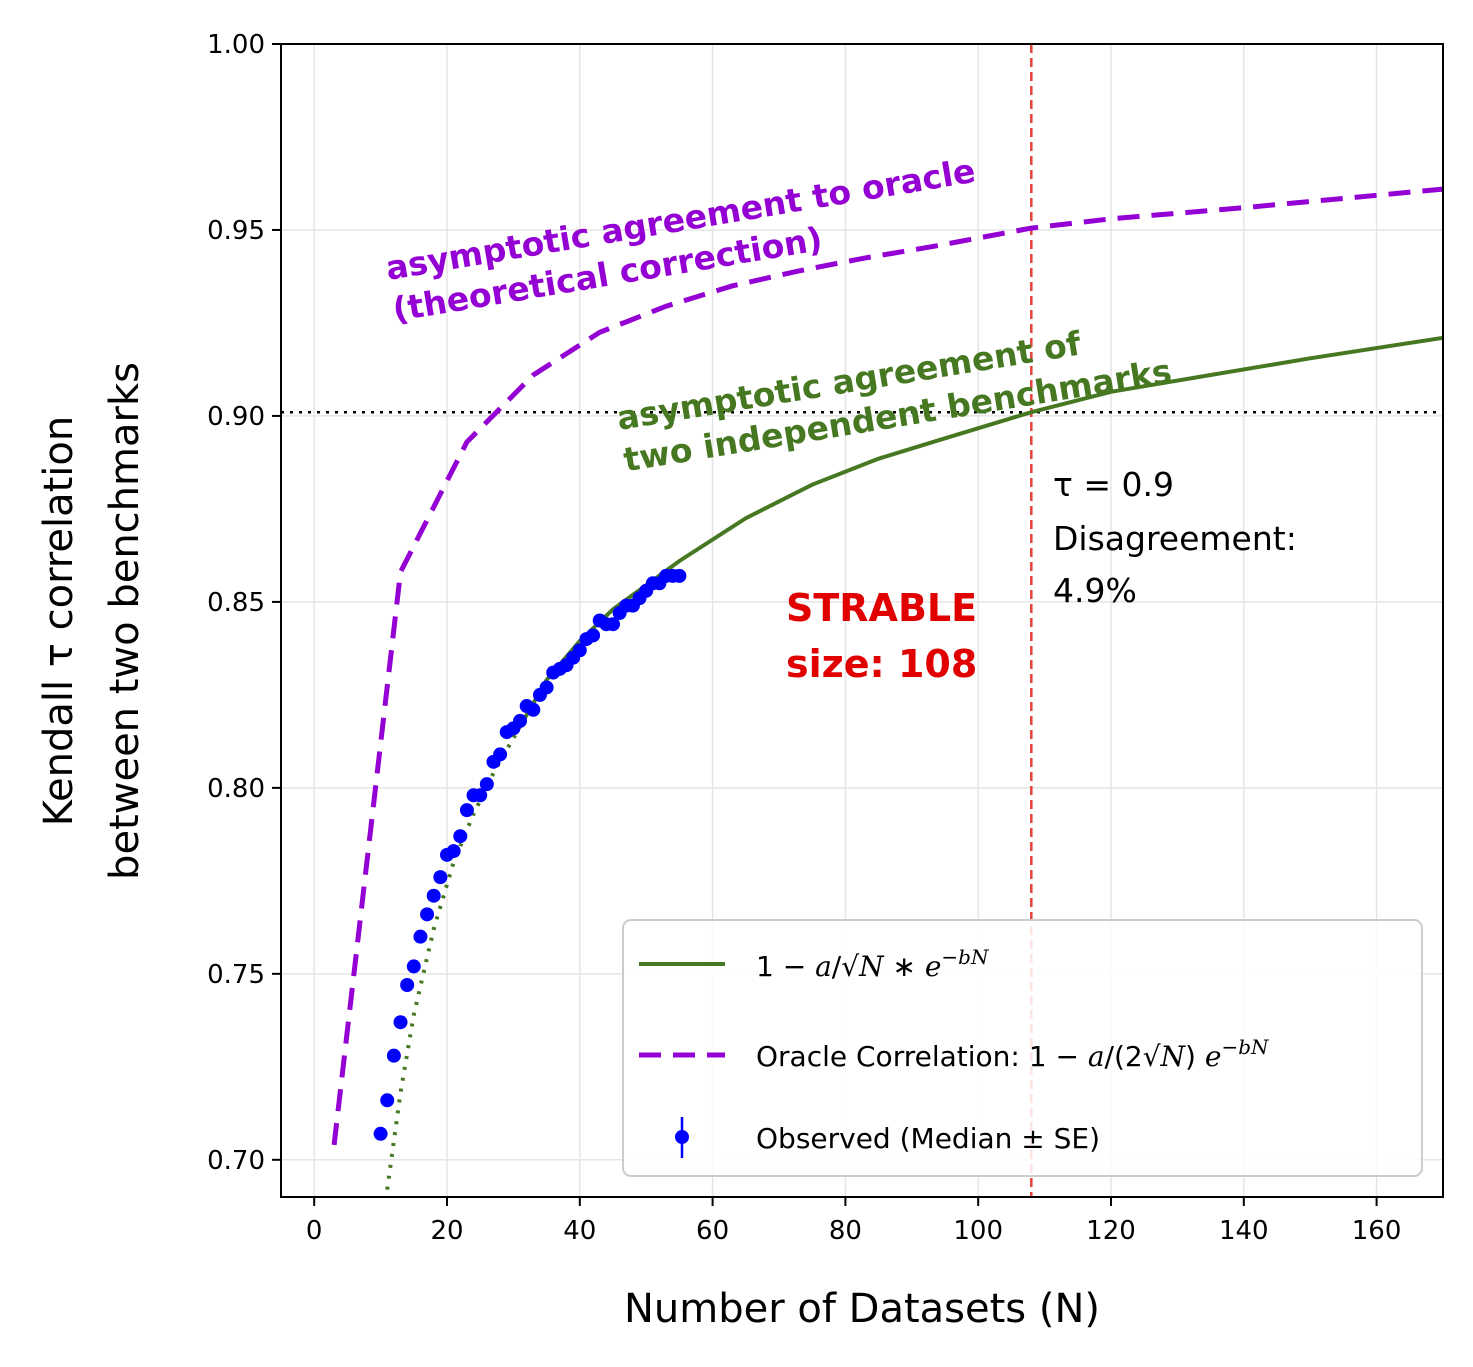  What do you see at coordinates (314, 1231) in the screenshot?
I see `x-tick-label: 0` at bounding box center [314, 1231].